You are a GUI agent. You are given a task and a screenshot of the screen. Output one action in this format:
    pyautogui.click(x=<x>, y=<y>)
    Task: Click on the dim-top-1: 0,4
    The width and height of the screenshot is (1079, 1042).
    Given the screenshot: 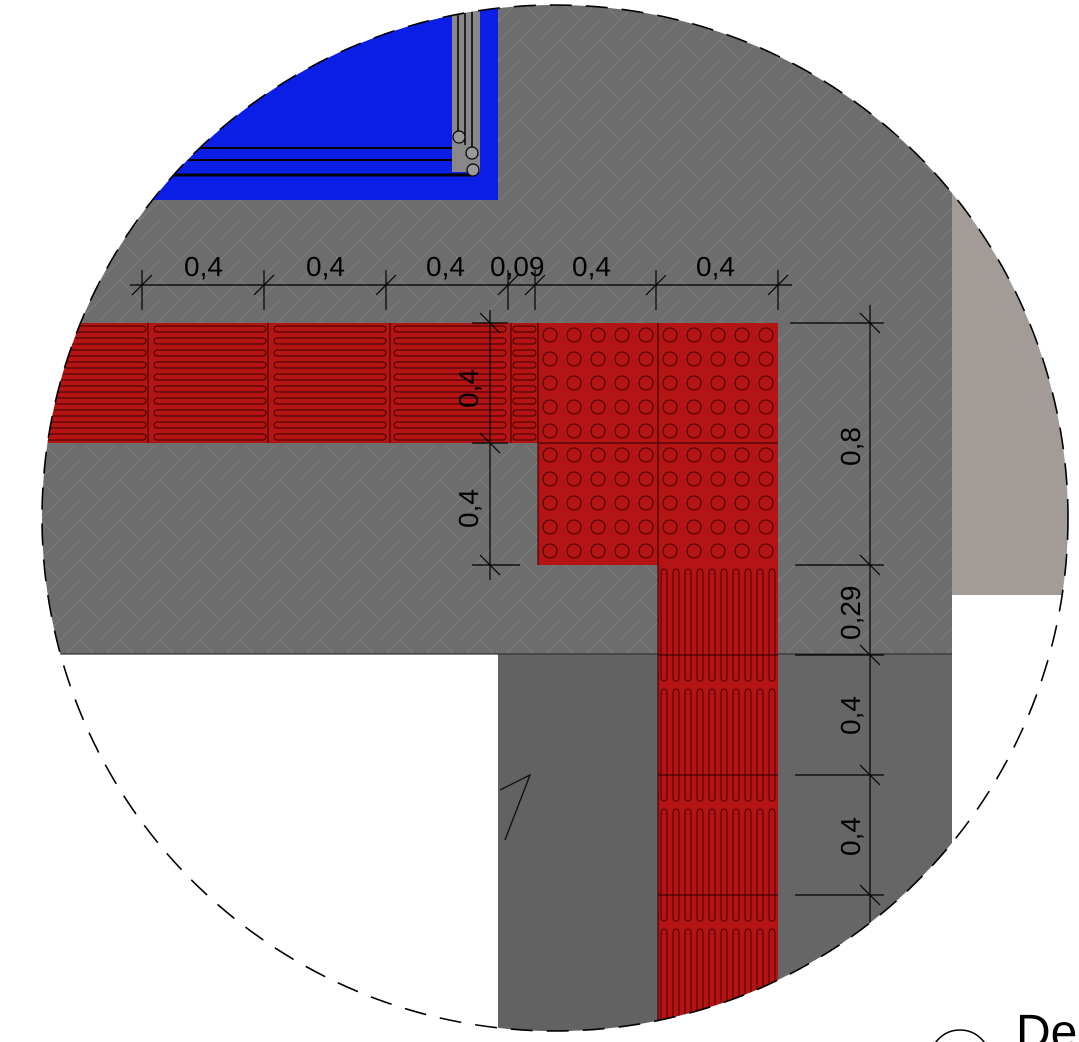 What is the action you would take?
    pyautogui.click(x=203, y=266)
    